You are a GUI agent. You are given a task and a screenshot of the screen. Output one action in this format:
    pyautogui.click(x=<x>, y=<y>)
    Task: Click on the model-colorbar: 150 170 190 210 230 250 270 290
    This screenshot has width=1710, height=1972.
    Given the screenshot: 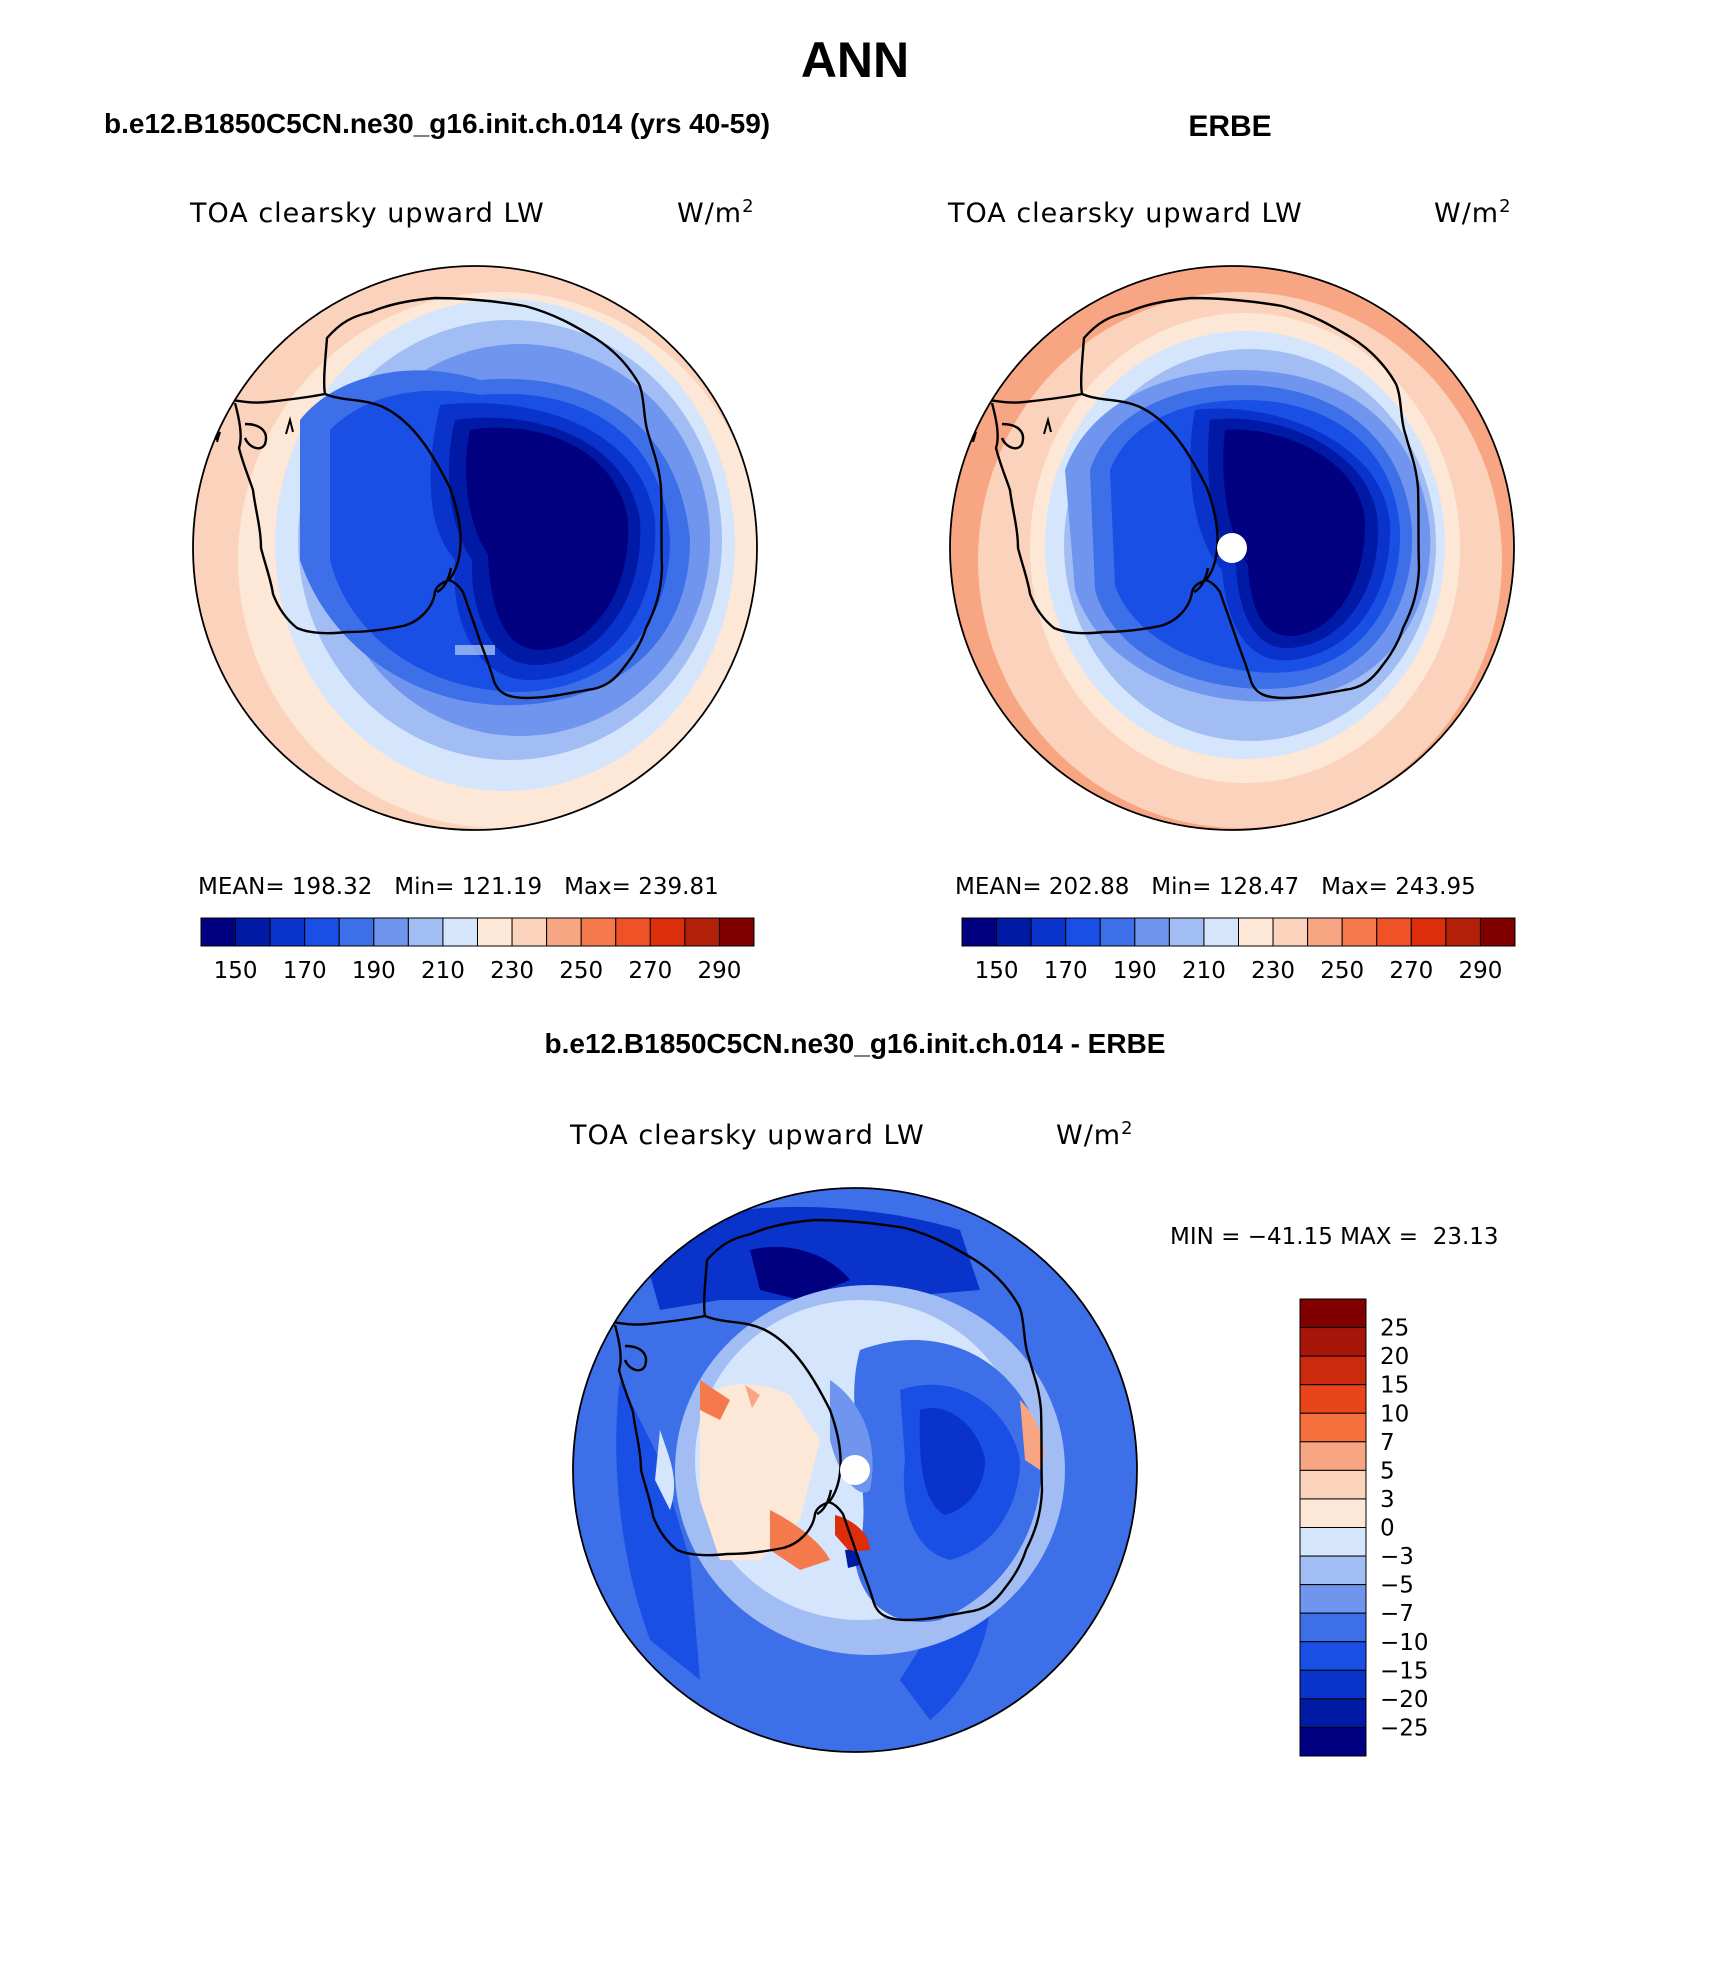 What is the action you would take?
    pyautogui.click(x=477, y=950)
    